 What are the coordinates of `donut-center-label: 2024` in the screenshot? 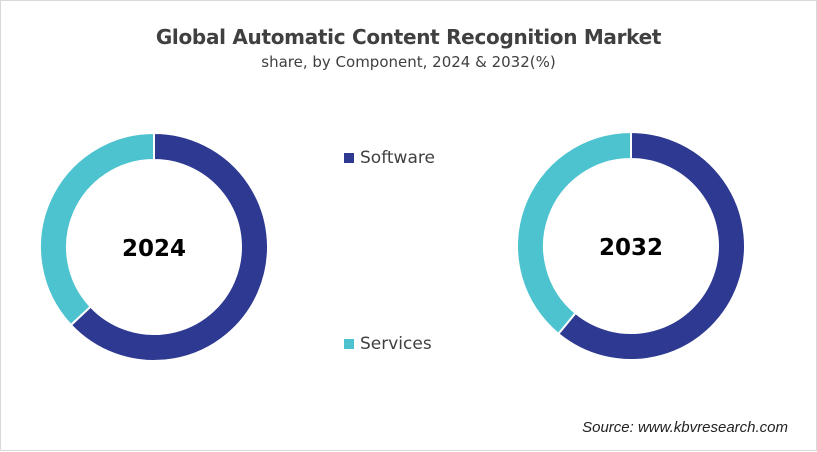 It's located at (154, 249).